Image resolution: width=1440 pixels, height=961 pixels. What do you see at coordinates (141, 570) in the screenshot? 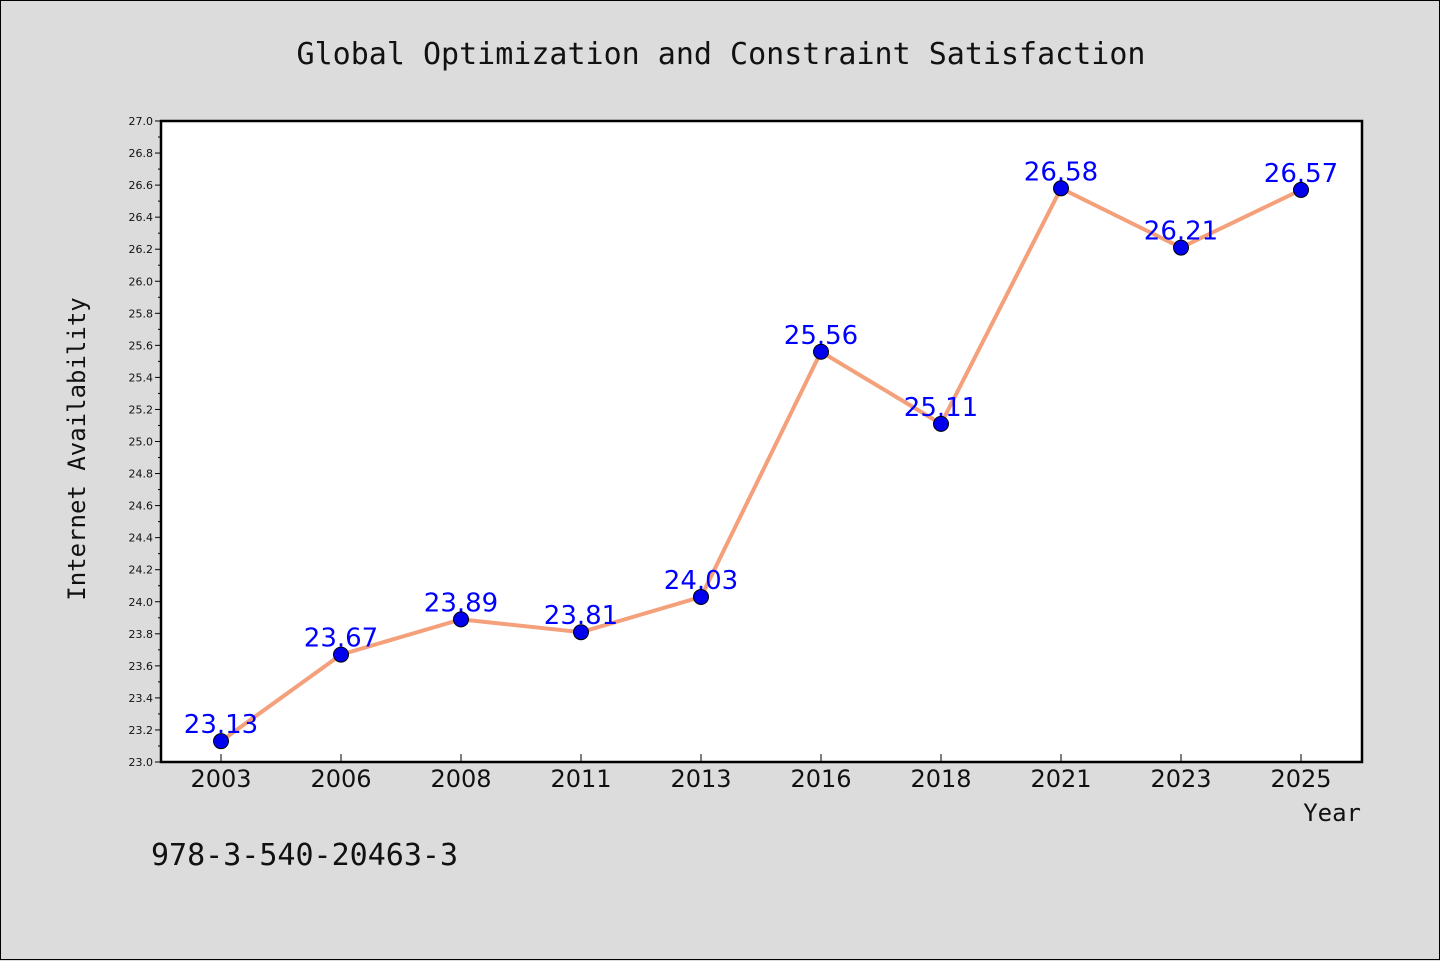
I see `y-tick-label: 24.2` at bounding box center [141, 570].